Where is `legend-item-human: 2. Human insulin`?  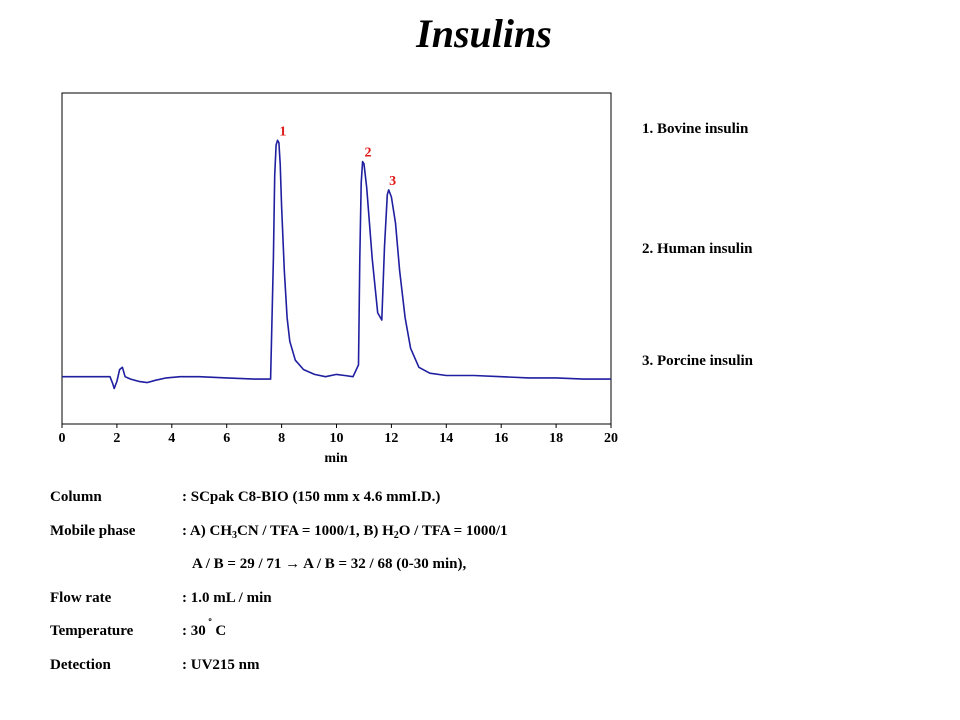
legend-item-human: 2. Human insulin is located at coordinates (697, 249).